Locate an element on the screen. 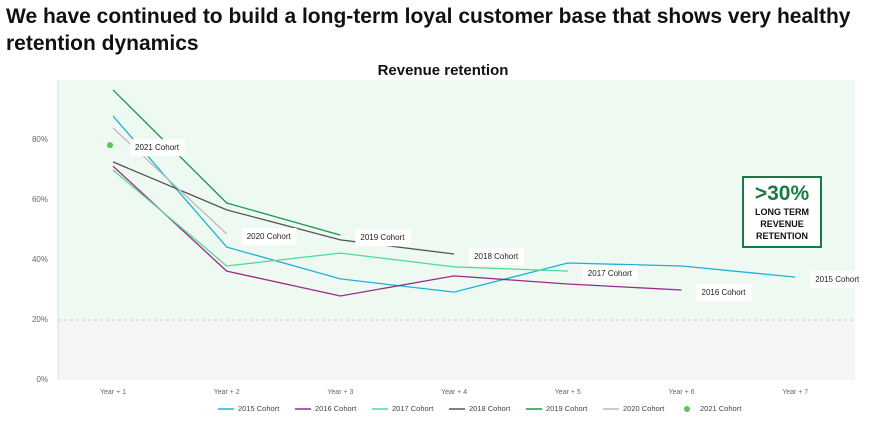 The image size is (884, 421). point is located at coordinates (110, 145).